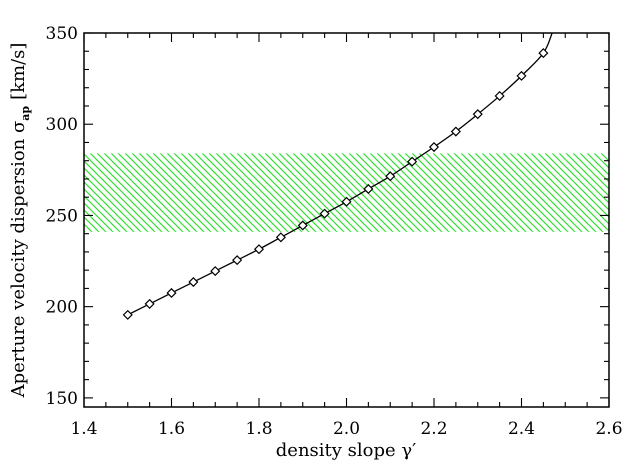 The image size is (624, 463). Describe the element at coordinates (346, 429) in the screenshot. I see `x-tick-label: 2.0` at that location.